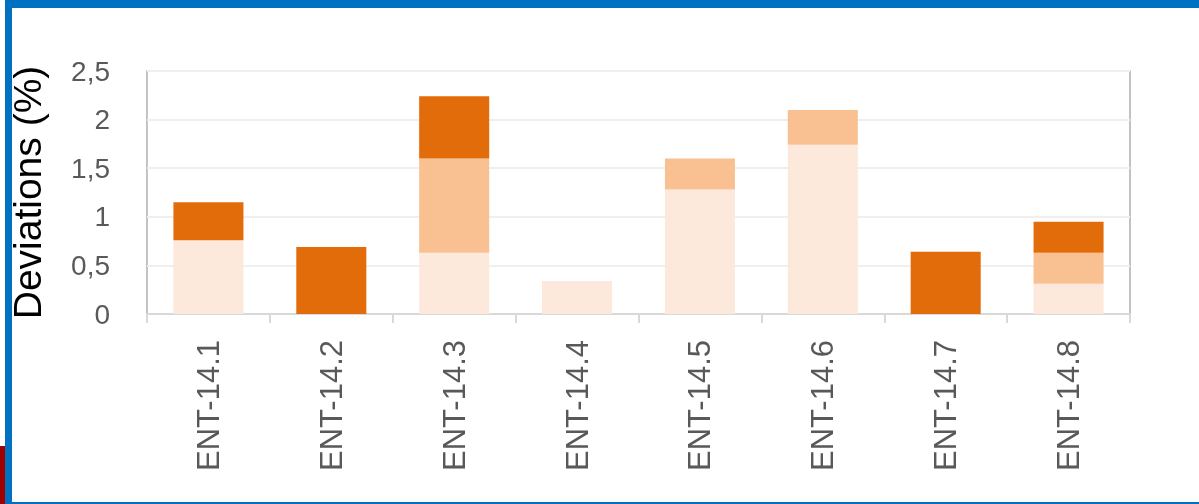 The width and height of the screenshot is (1199, 504). I want to click on x-tick-label: ENT-14.3, so click(454, 405).